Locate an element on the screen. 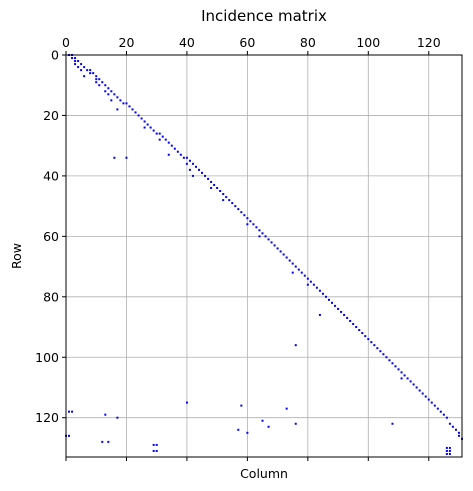 The height and width of the screenshot is (491, 473). y-tick-label: 80 is located at coordinates (51, 296).